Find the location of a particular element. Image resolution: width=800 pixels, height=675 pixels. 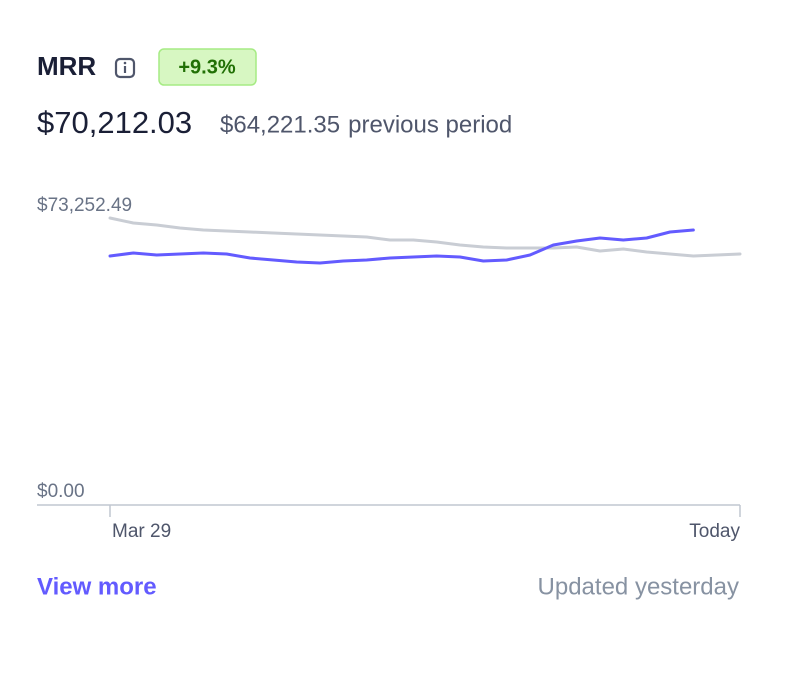

x-tick-label: Today is located at coordinates (714, 531).